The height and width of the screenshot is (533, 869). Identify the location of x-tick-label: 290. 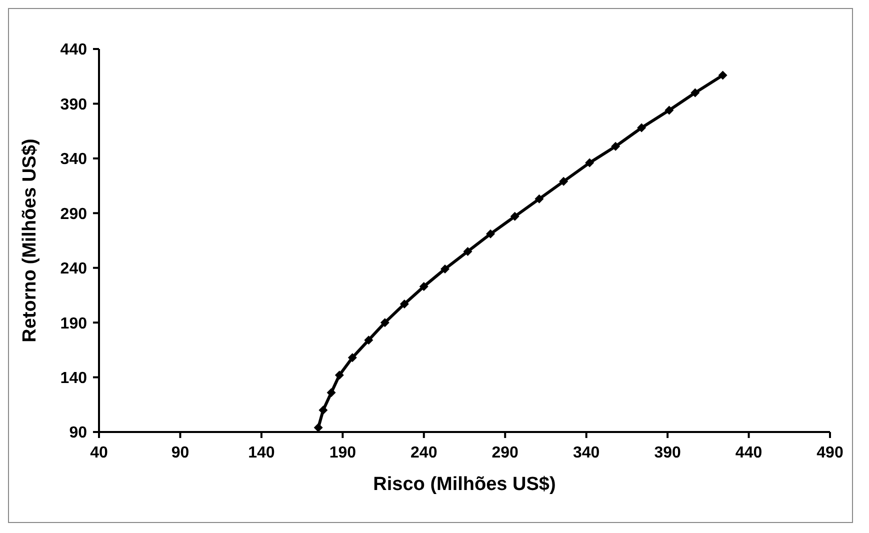
(505, 453).